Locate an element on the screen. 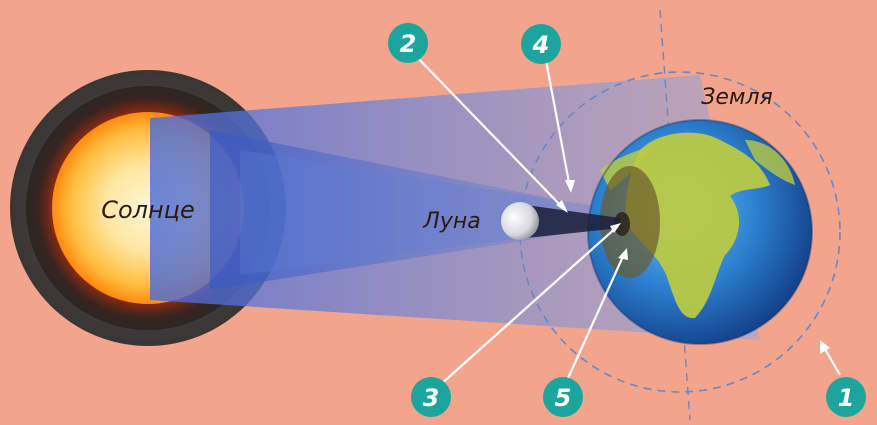 The width and height of the screenshot is (877, 425). marker-5-number: 5 is located at coordinates (563, 398).